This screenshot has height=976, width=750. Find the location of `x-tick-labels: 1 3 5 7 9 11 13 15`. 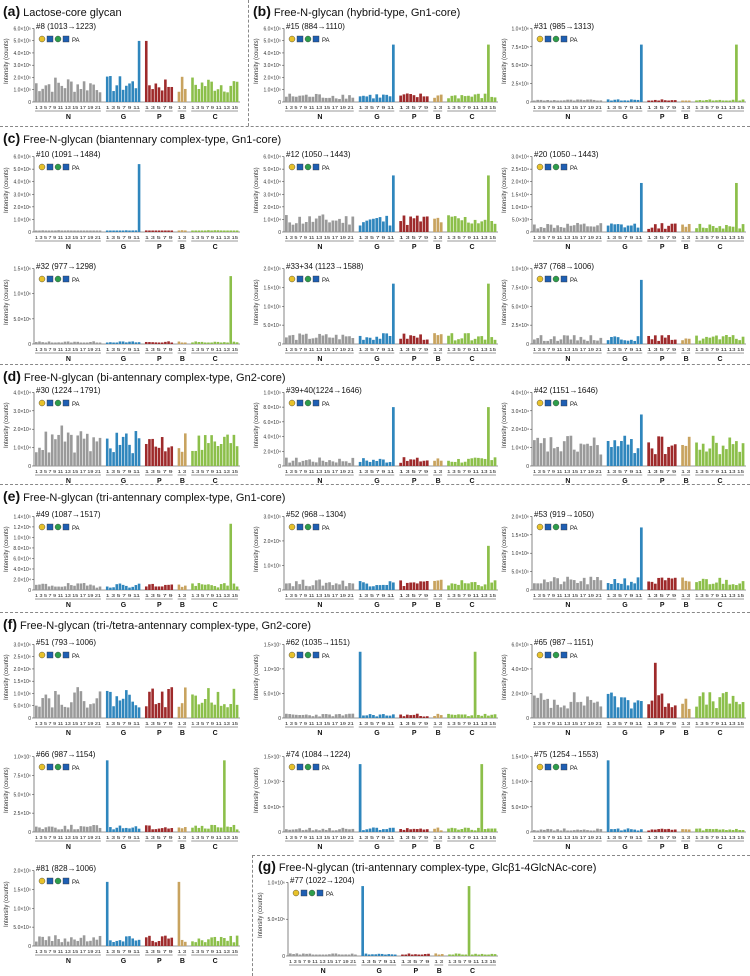

x-tick-labels: 1 3 5 7 9 11 13 15 is located at coordinates (719, 723).